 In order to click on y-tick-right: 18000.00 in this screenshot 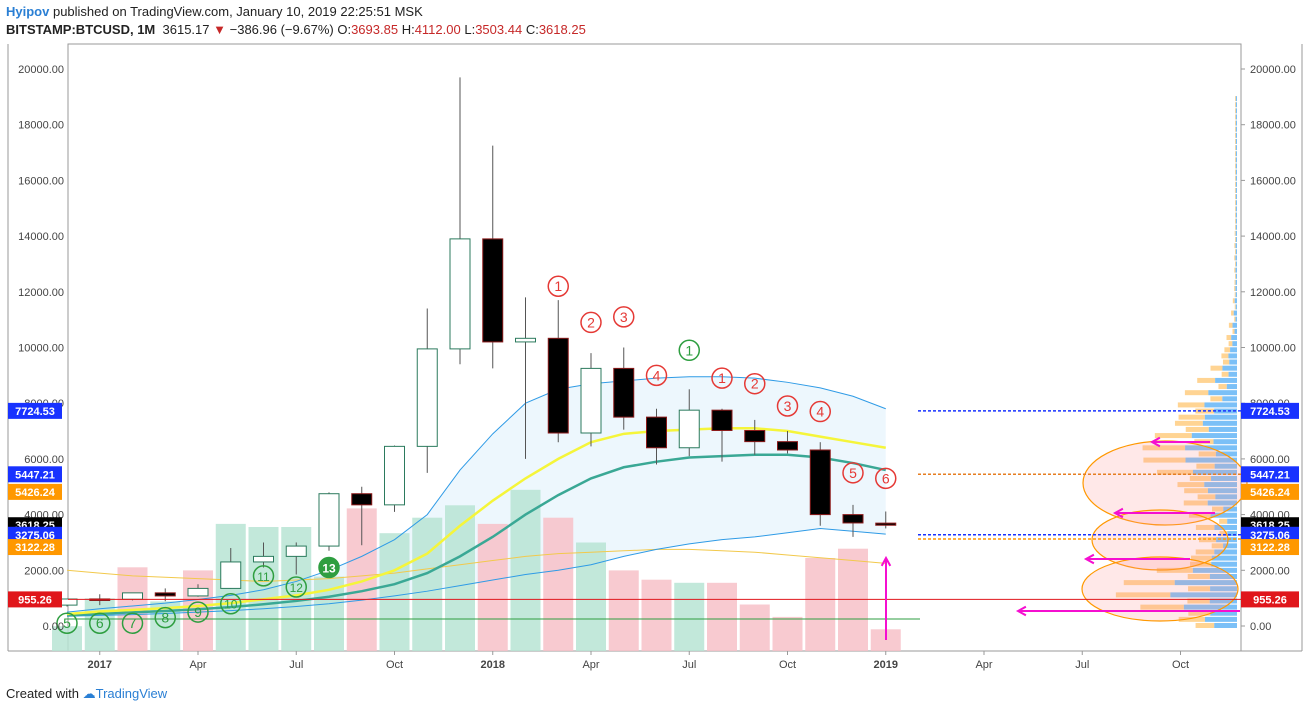, I will do `click(1273, 126)`.